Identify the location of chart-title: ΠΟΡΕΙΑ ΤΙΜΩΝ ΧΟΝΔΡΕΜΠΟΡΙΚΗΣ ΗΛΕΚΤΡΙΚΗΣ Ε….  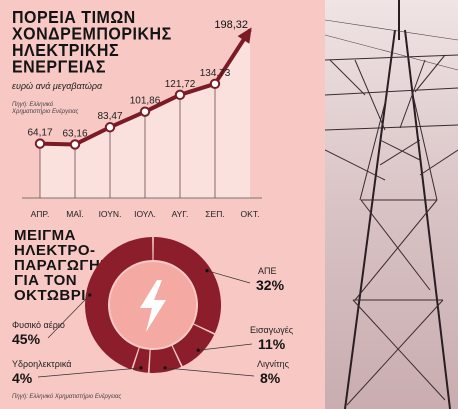
(107, 43).